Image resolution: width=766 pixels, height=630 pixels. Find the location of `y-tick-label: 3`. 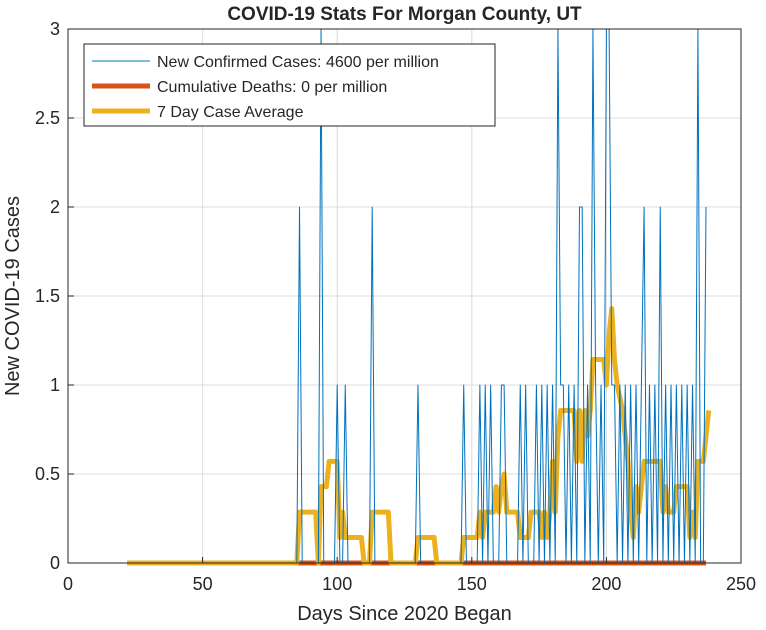

y-tick-label: 3 is located at coordinates (55, 29).